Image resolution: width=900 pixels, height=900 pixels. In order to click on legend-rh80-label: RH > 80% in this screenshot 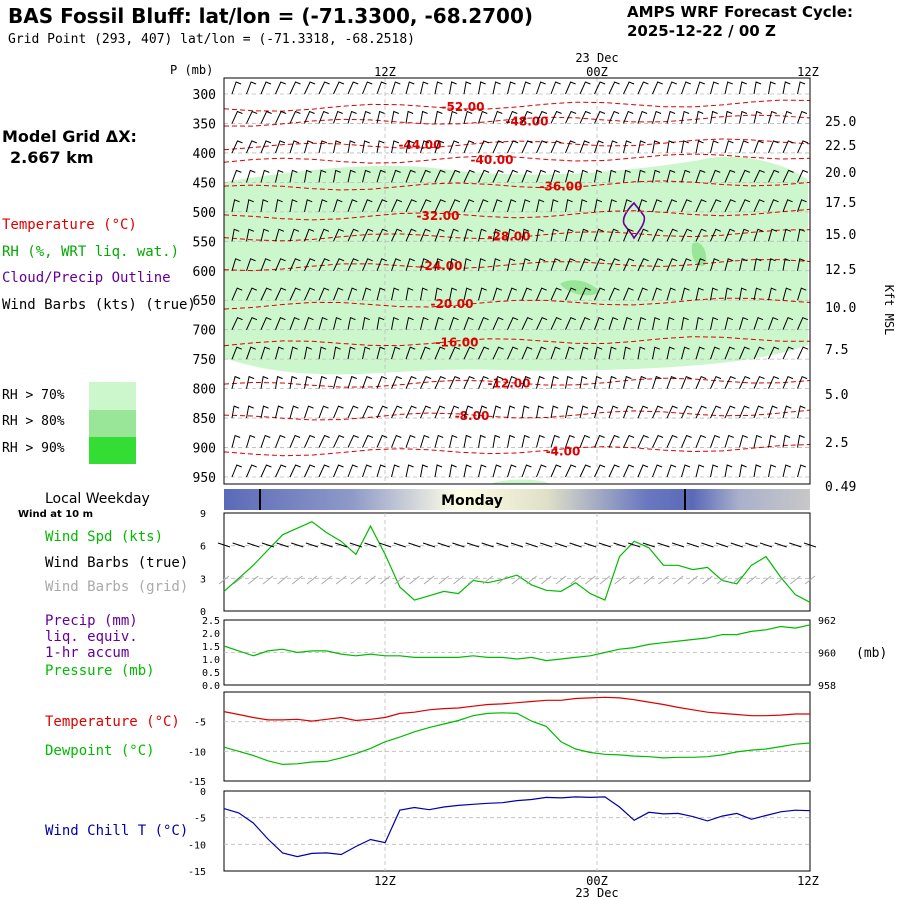, I will do `click(33, 421)`.